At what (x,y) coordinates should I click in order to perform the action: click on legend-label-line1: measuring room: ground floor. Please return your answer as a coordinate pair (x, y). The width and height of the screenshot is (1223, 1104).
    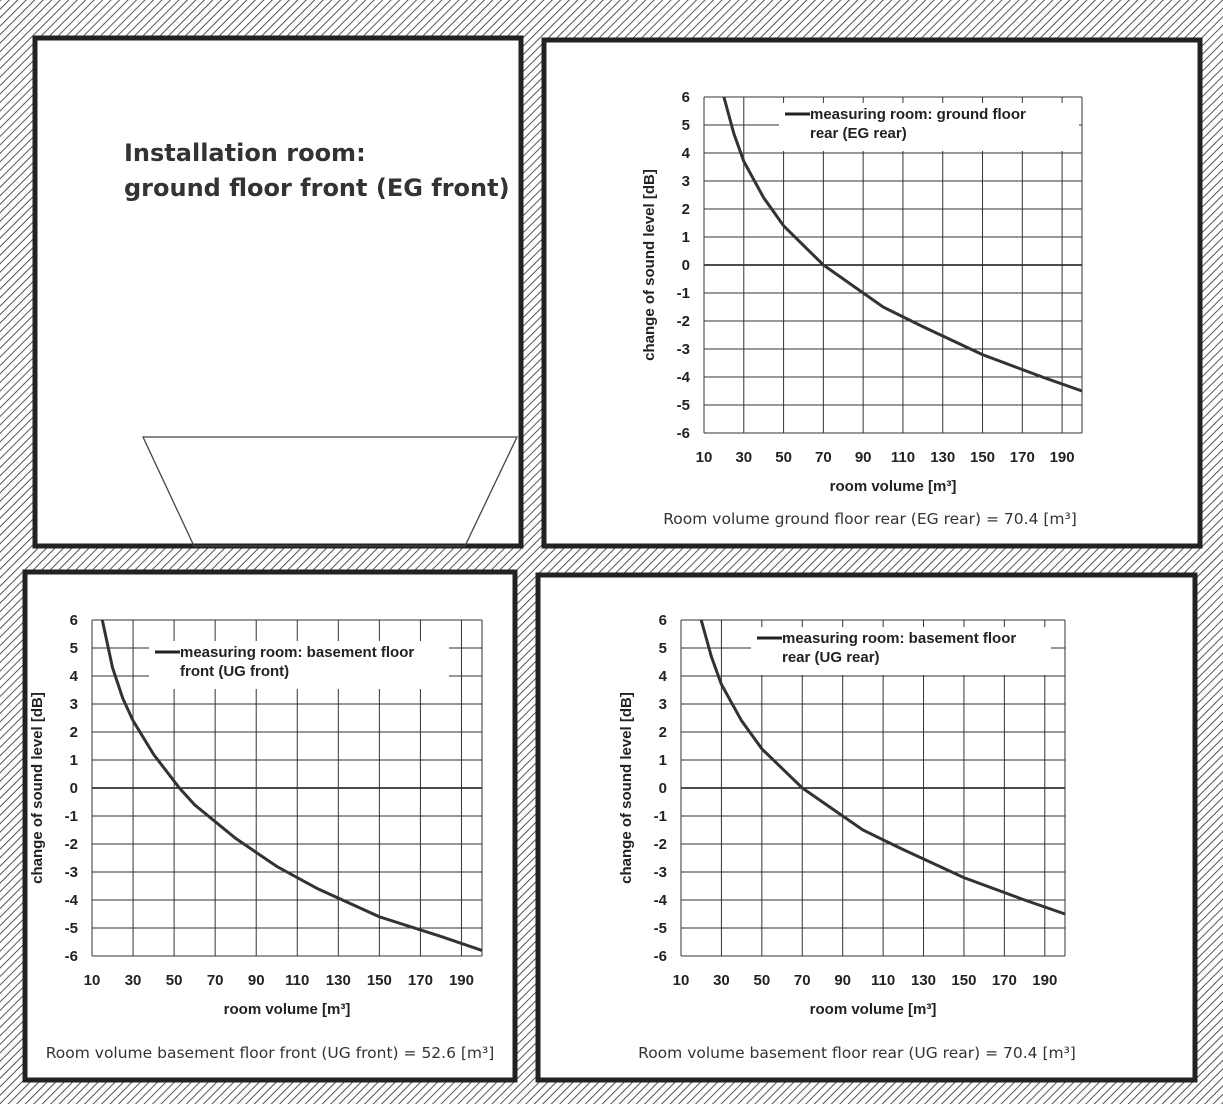
    Looking at the image, I should click on (918, 114).